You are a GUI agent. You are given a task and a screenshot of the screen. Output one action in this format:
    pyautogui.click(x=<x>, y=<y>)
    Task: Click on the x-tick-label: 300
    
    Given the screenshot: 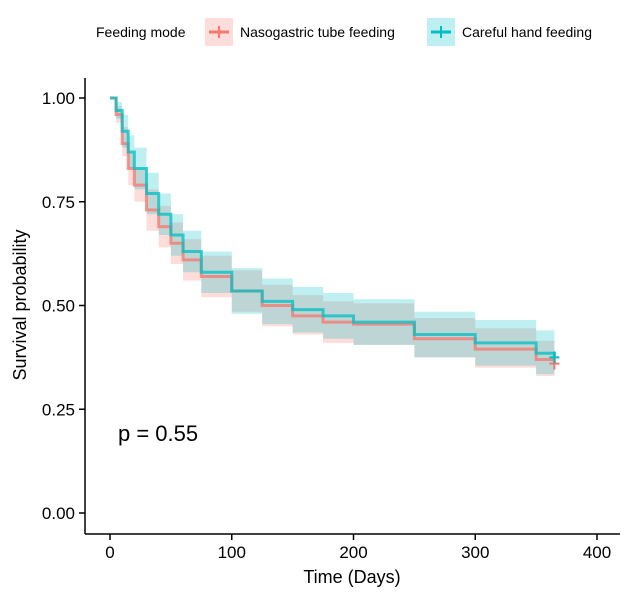 What is the action you would take?
    pyautogui.click(x=475, y=552)
    